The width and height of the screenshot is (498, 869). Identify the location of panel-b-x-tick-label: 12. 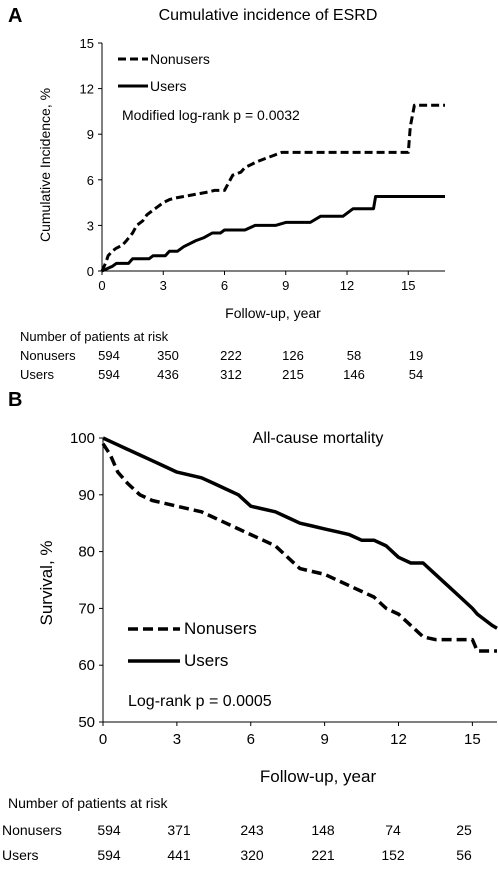
(398, 739).